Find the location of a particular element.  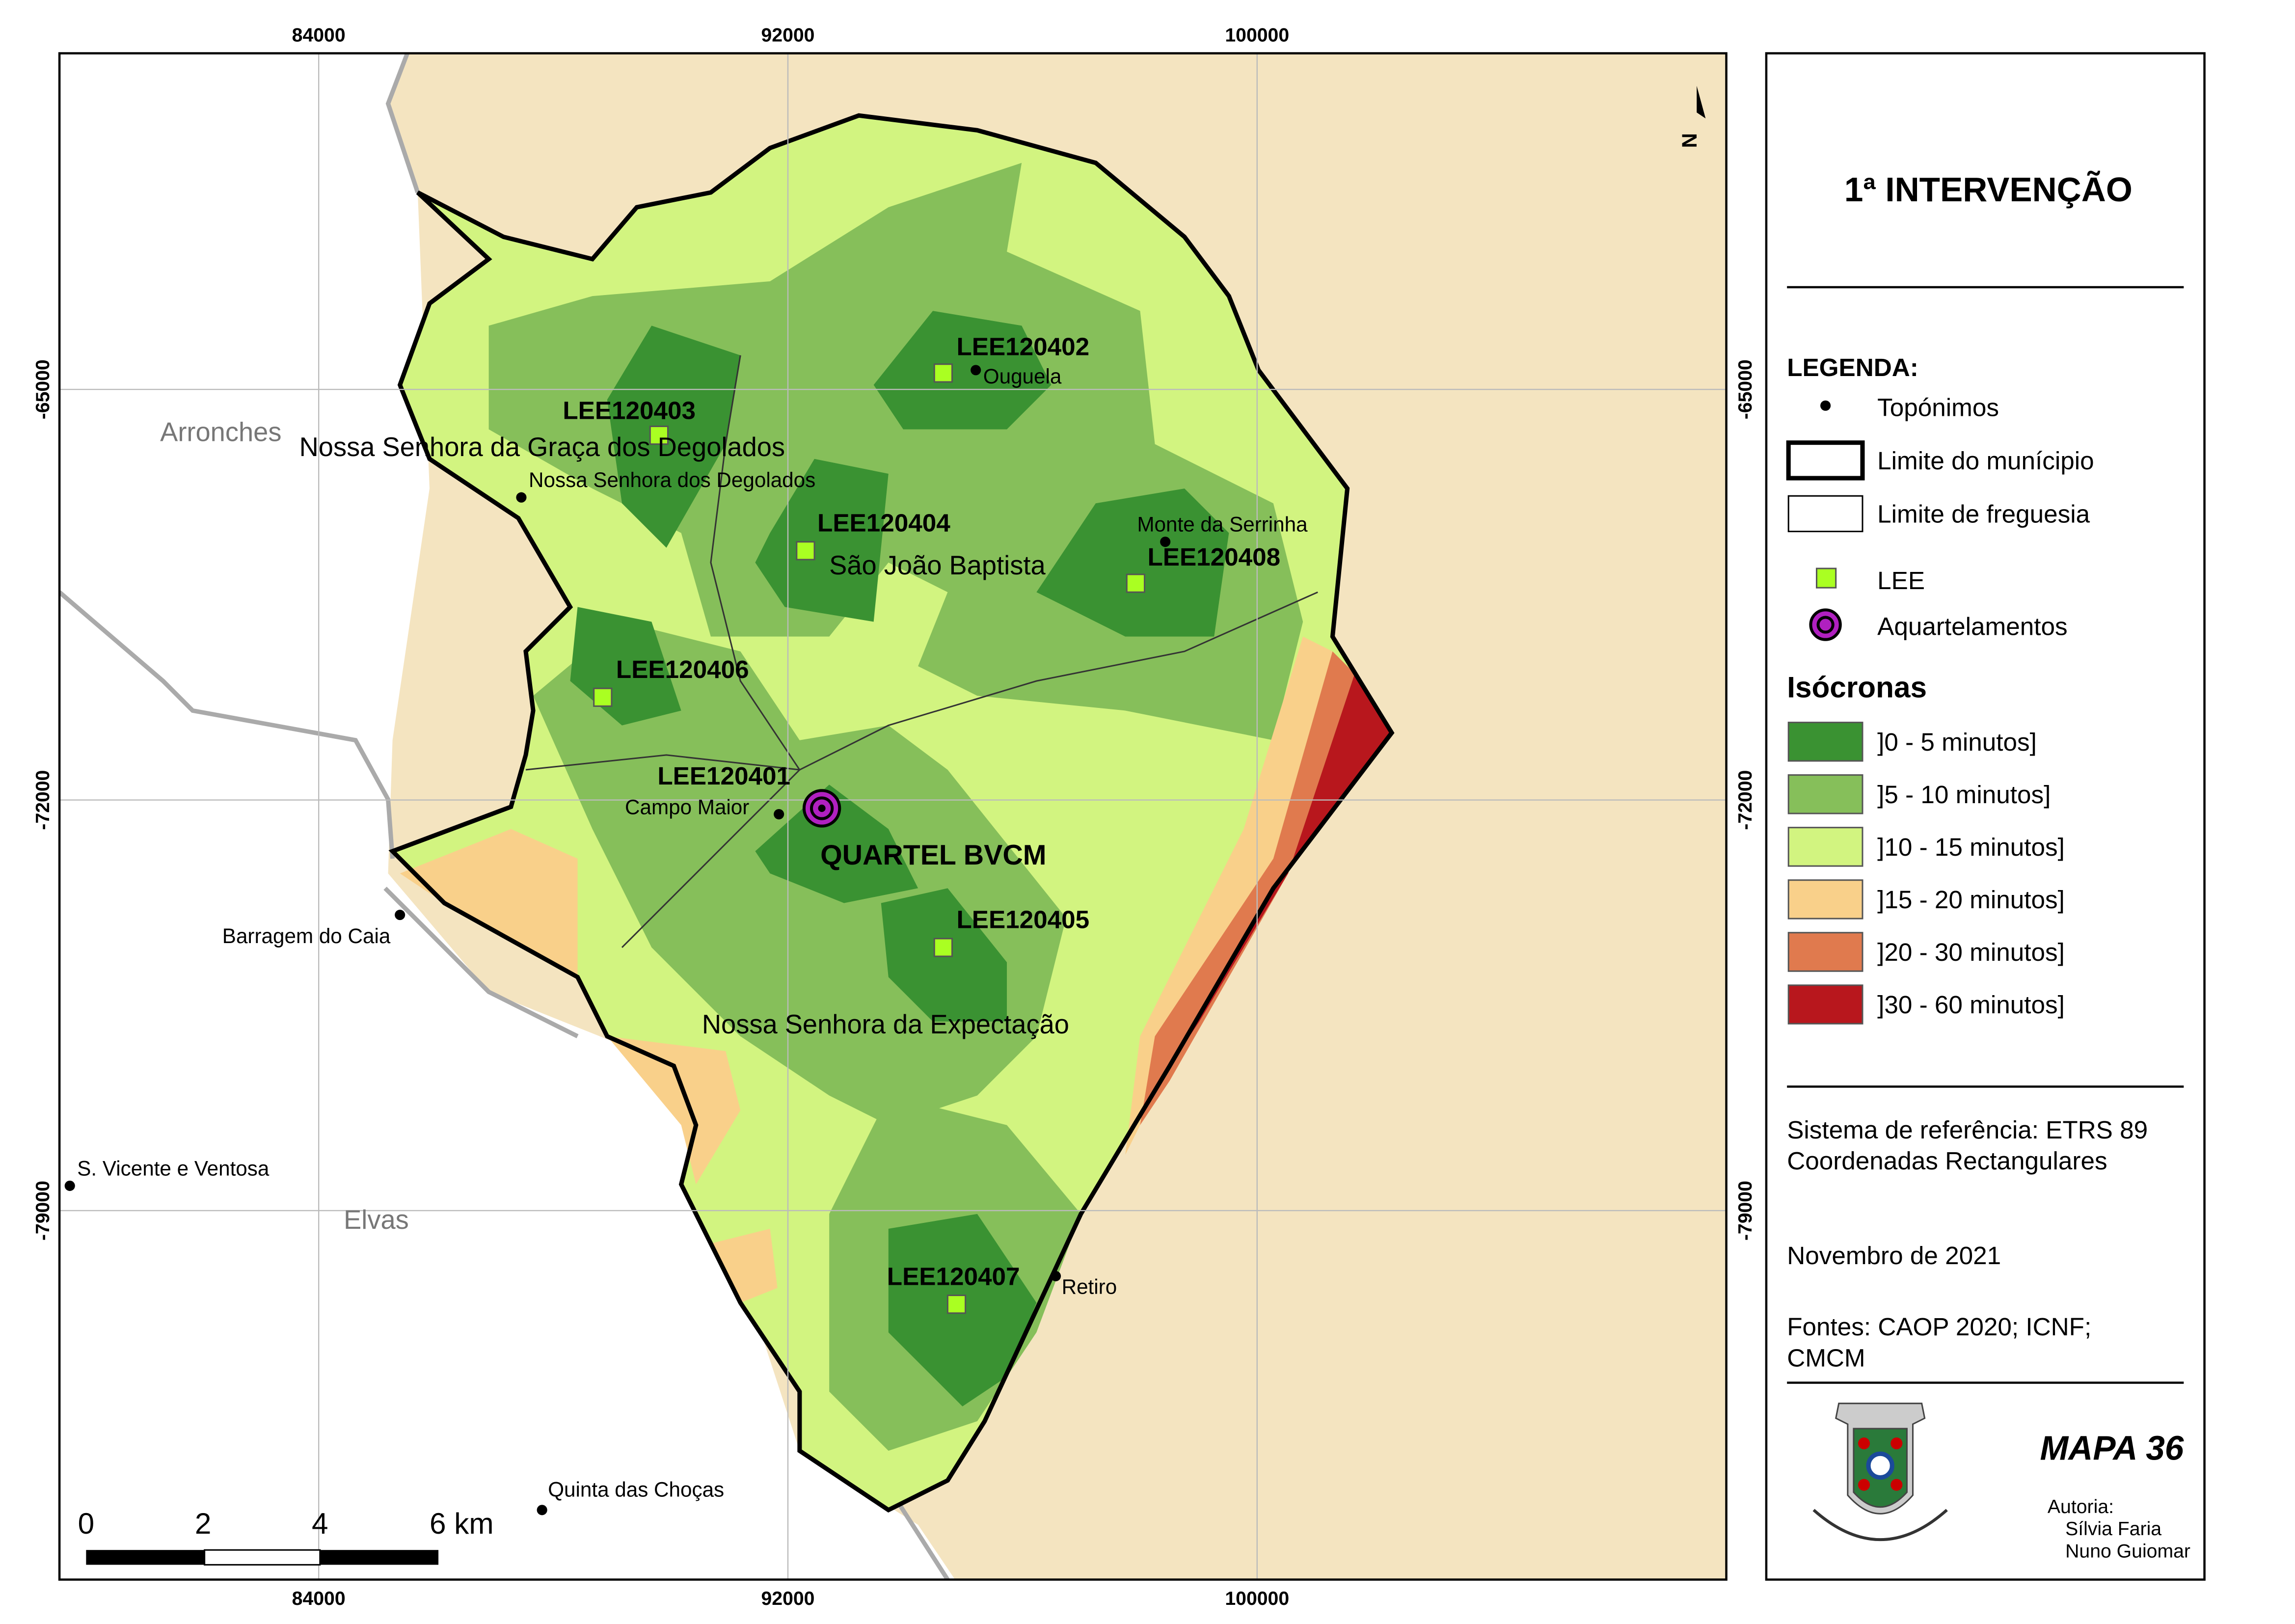

lee-markers is located at coordinates (869, 838).